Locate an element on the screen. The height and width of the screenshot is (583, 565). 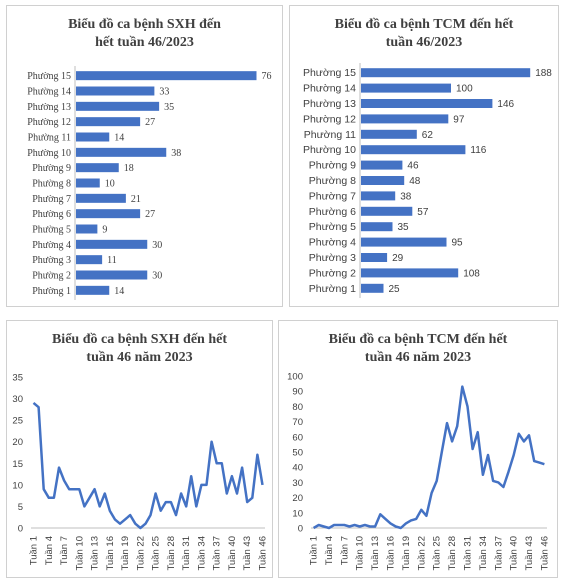
data-label: 46 is located at coordinates (413, 166).